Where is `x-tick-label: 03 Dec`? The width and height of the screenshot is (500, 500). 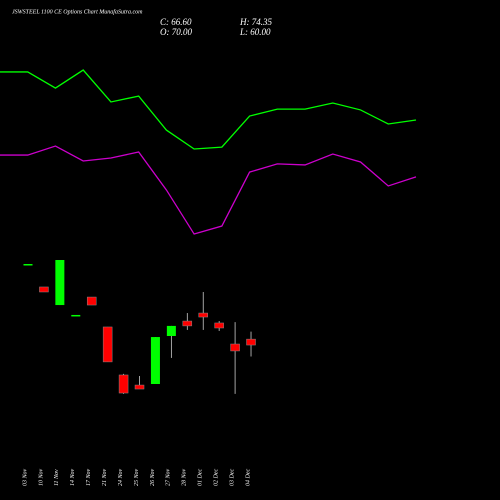
x-tick-label: 03 Dec is located at coordinates (232, 477).